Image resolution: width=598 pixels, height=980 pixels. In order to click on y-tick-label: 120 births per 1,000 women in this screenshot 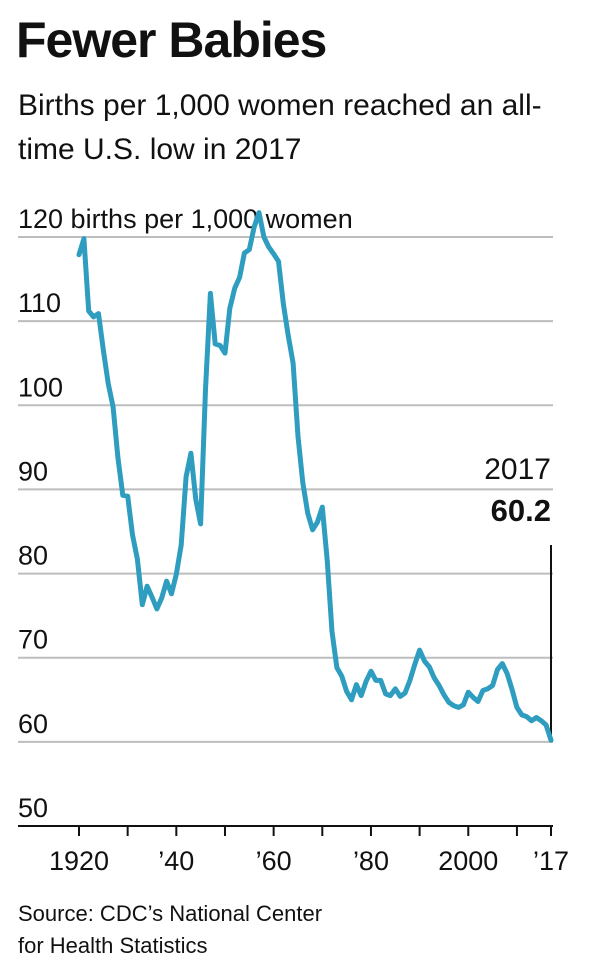, I will do `click(185, 219)`.